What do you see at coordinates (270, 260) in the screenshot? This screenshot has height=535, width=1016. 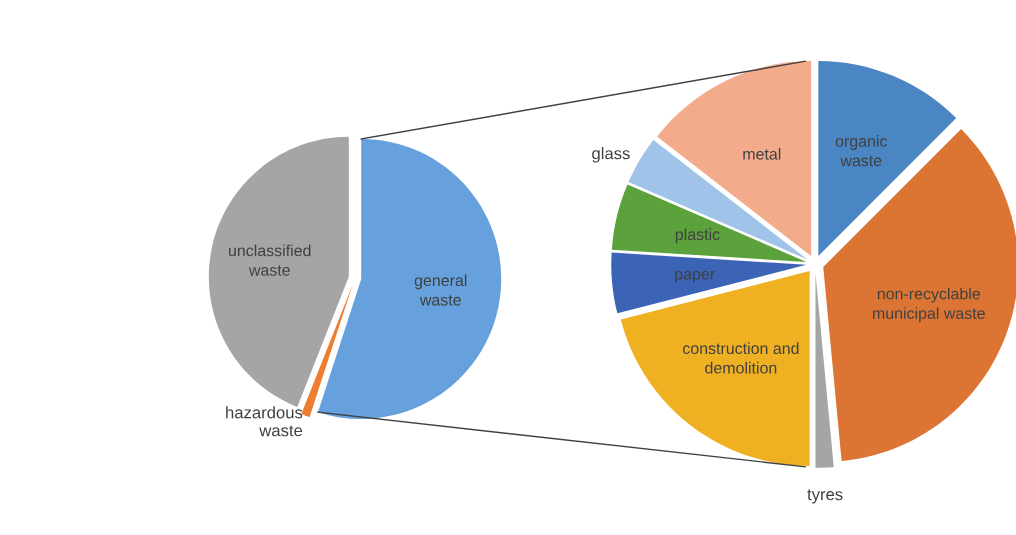 I see `slice-label: unclassified waste` at bounding box center [270, 260].